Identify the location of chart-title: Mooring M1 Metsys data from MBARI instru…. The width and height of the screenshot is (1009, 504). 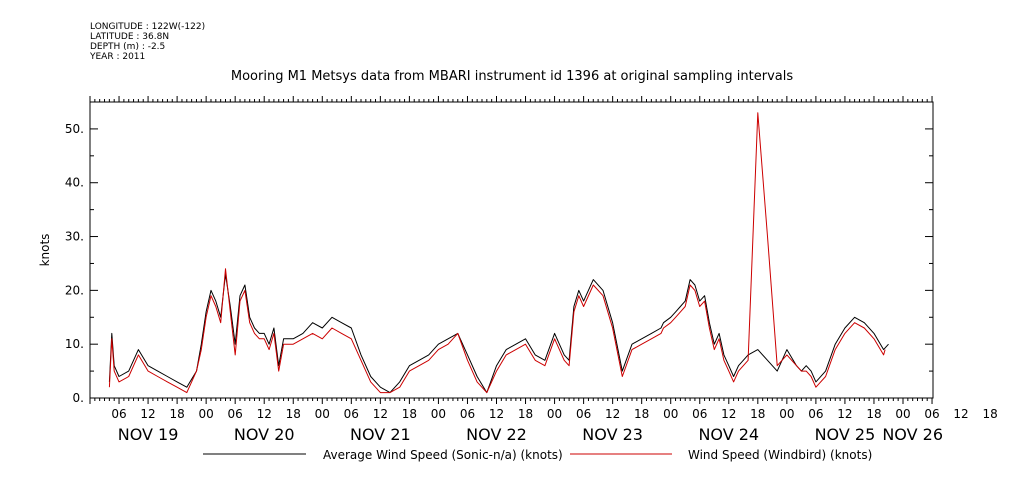
(512, 76).